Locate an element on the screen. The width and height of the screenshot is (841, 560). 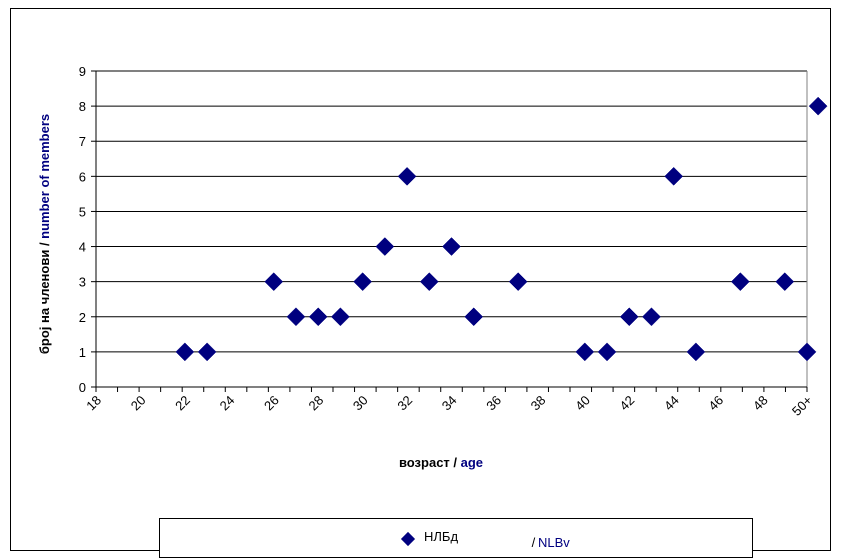
x-axis-title-local: возраст / is located at coordinates (430, 462).